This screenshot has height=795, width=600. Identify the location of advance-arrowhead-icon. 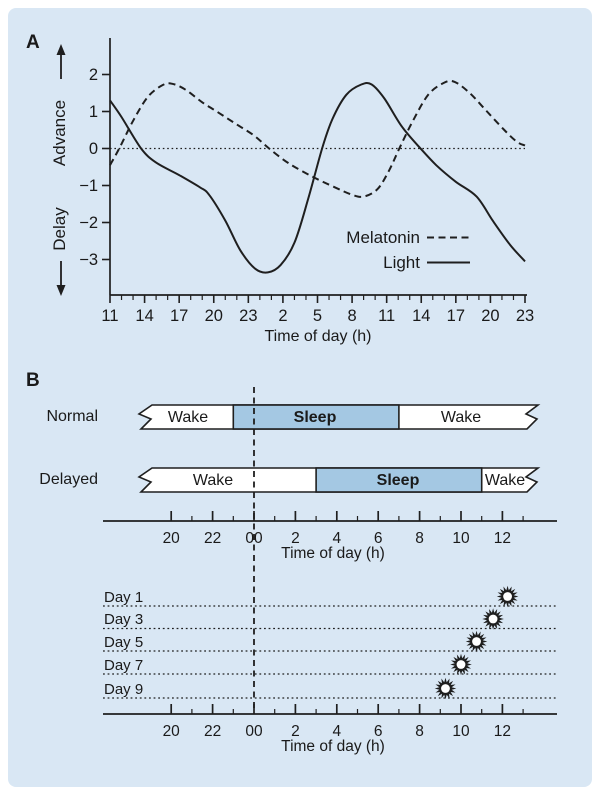
(61, 49).